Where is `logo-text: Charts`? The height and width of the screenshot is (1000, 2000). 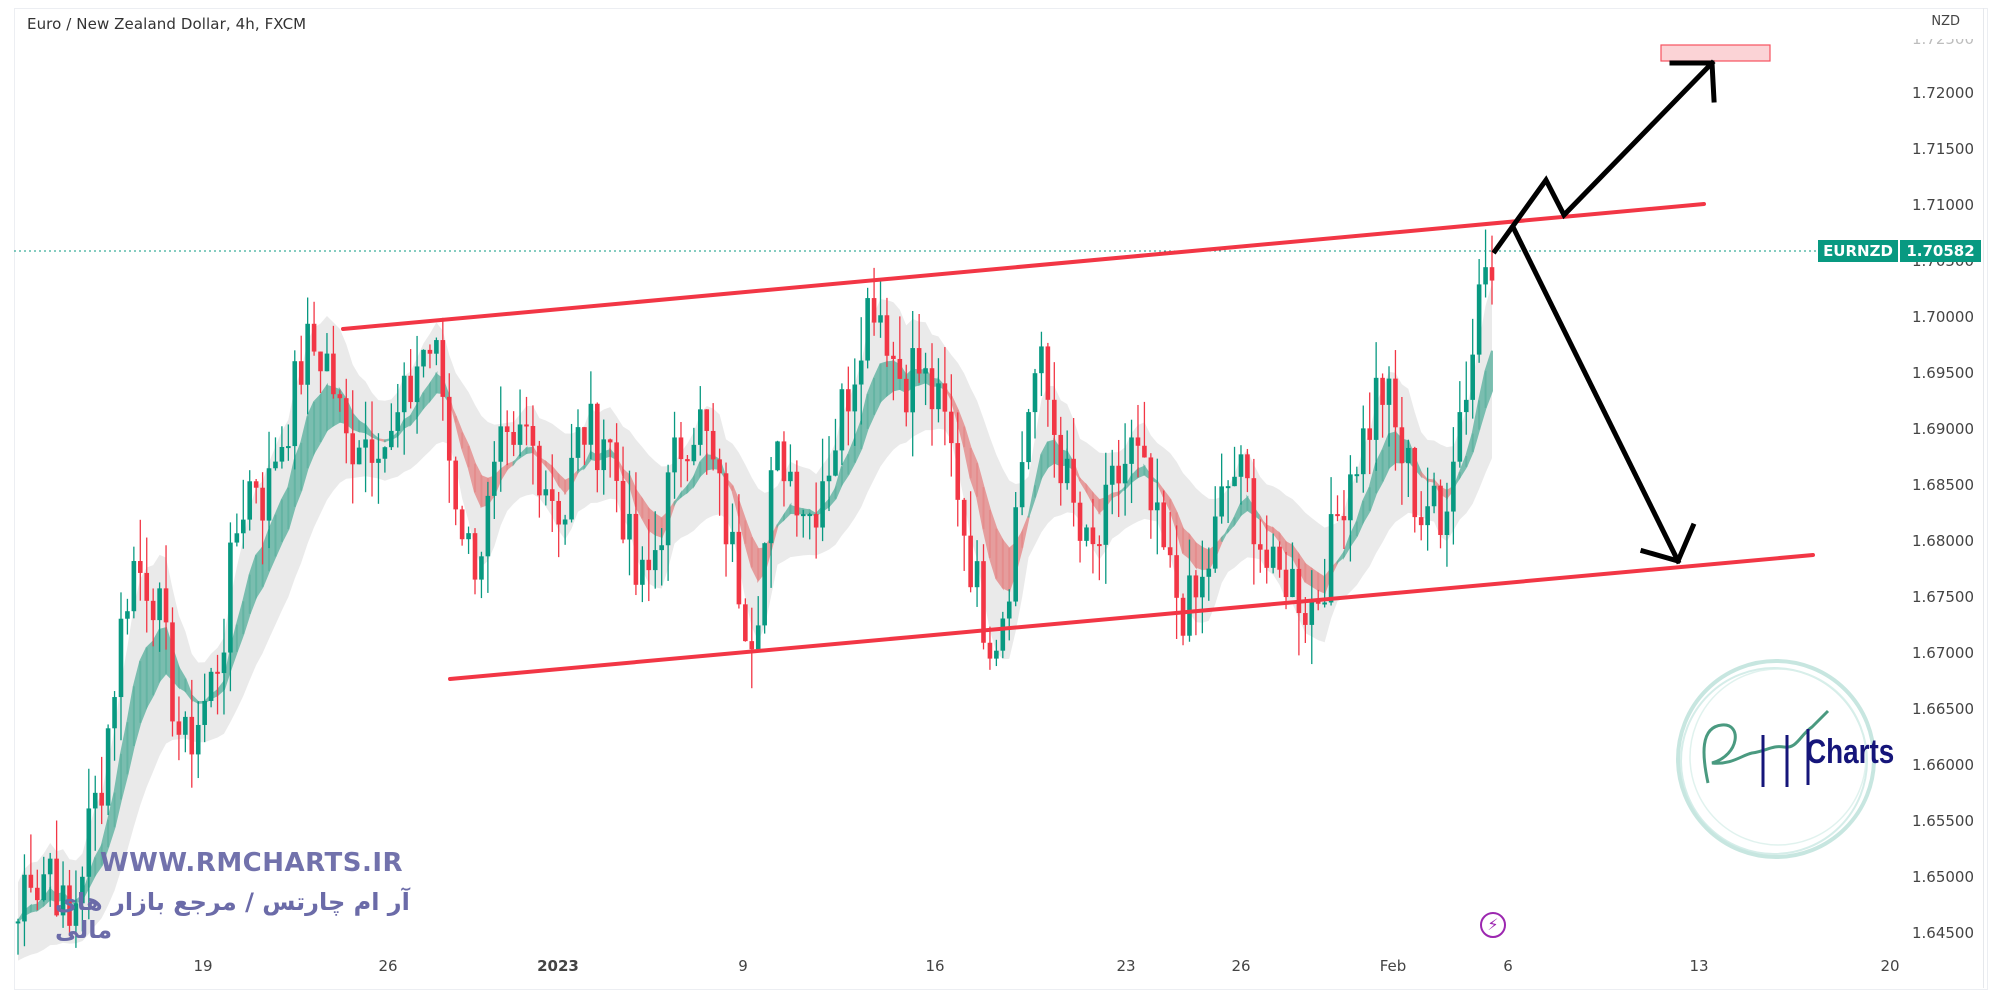 logo-text: Charts is located at coordinates (1850, 752).